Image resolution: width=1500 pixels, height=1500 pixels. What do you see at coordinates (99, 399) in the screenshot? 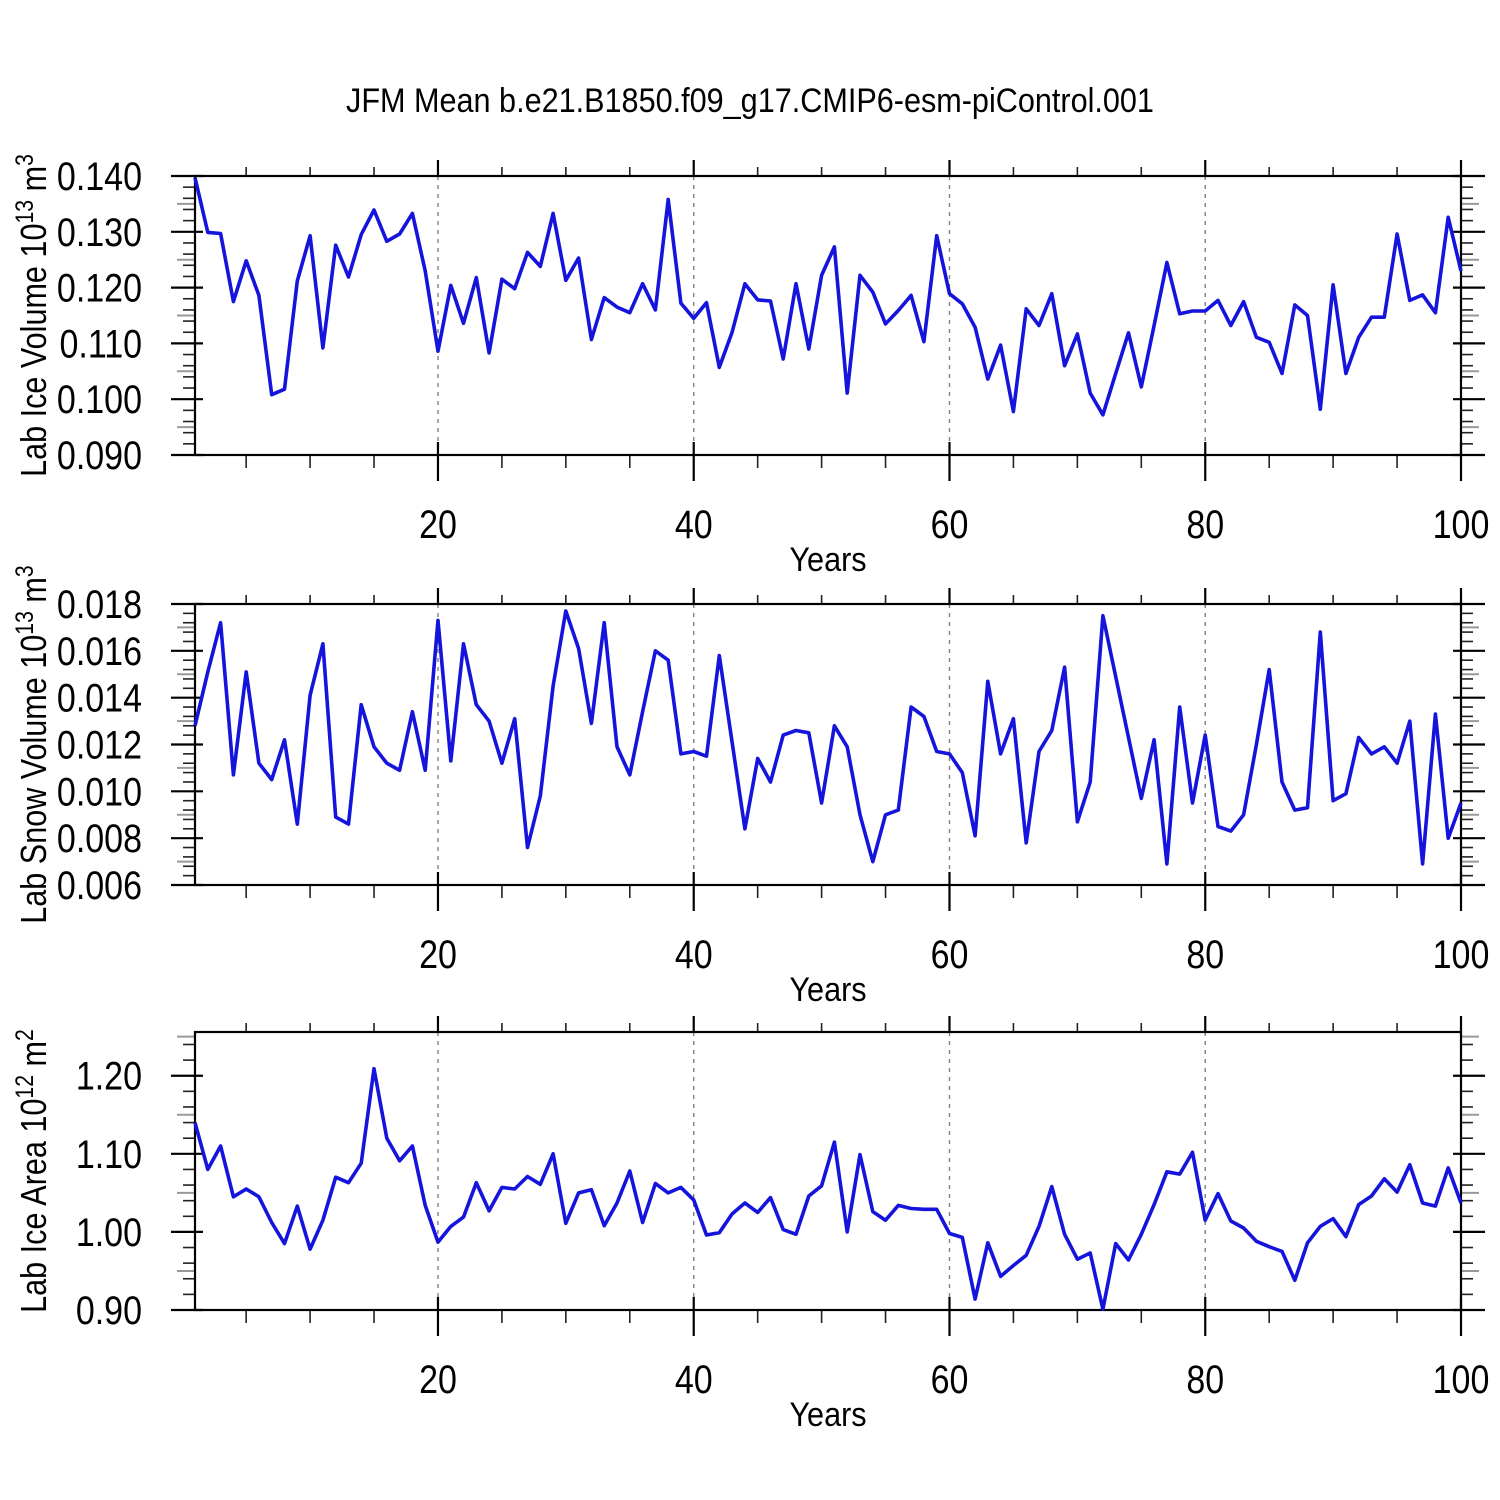
I see `y-tick-label: 0.100` at bounding box center [99, 399].